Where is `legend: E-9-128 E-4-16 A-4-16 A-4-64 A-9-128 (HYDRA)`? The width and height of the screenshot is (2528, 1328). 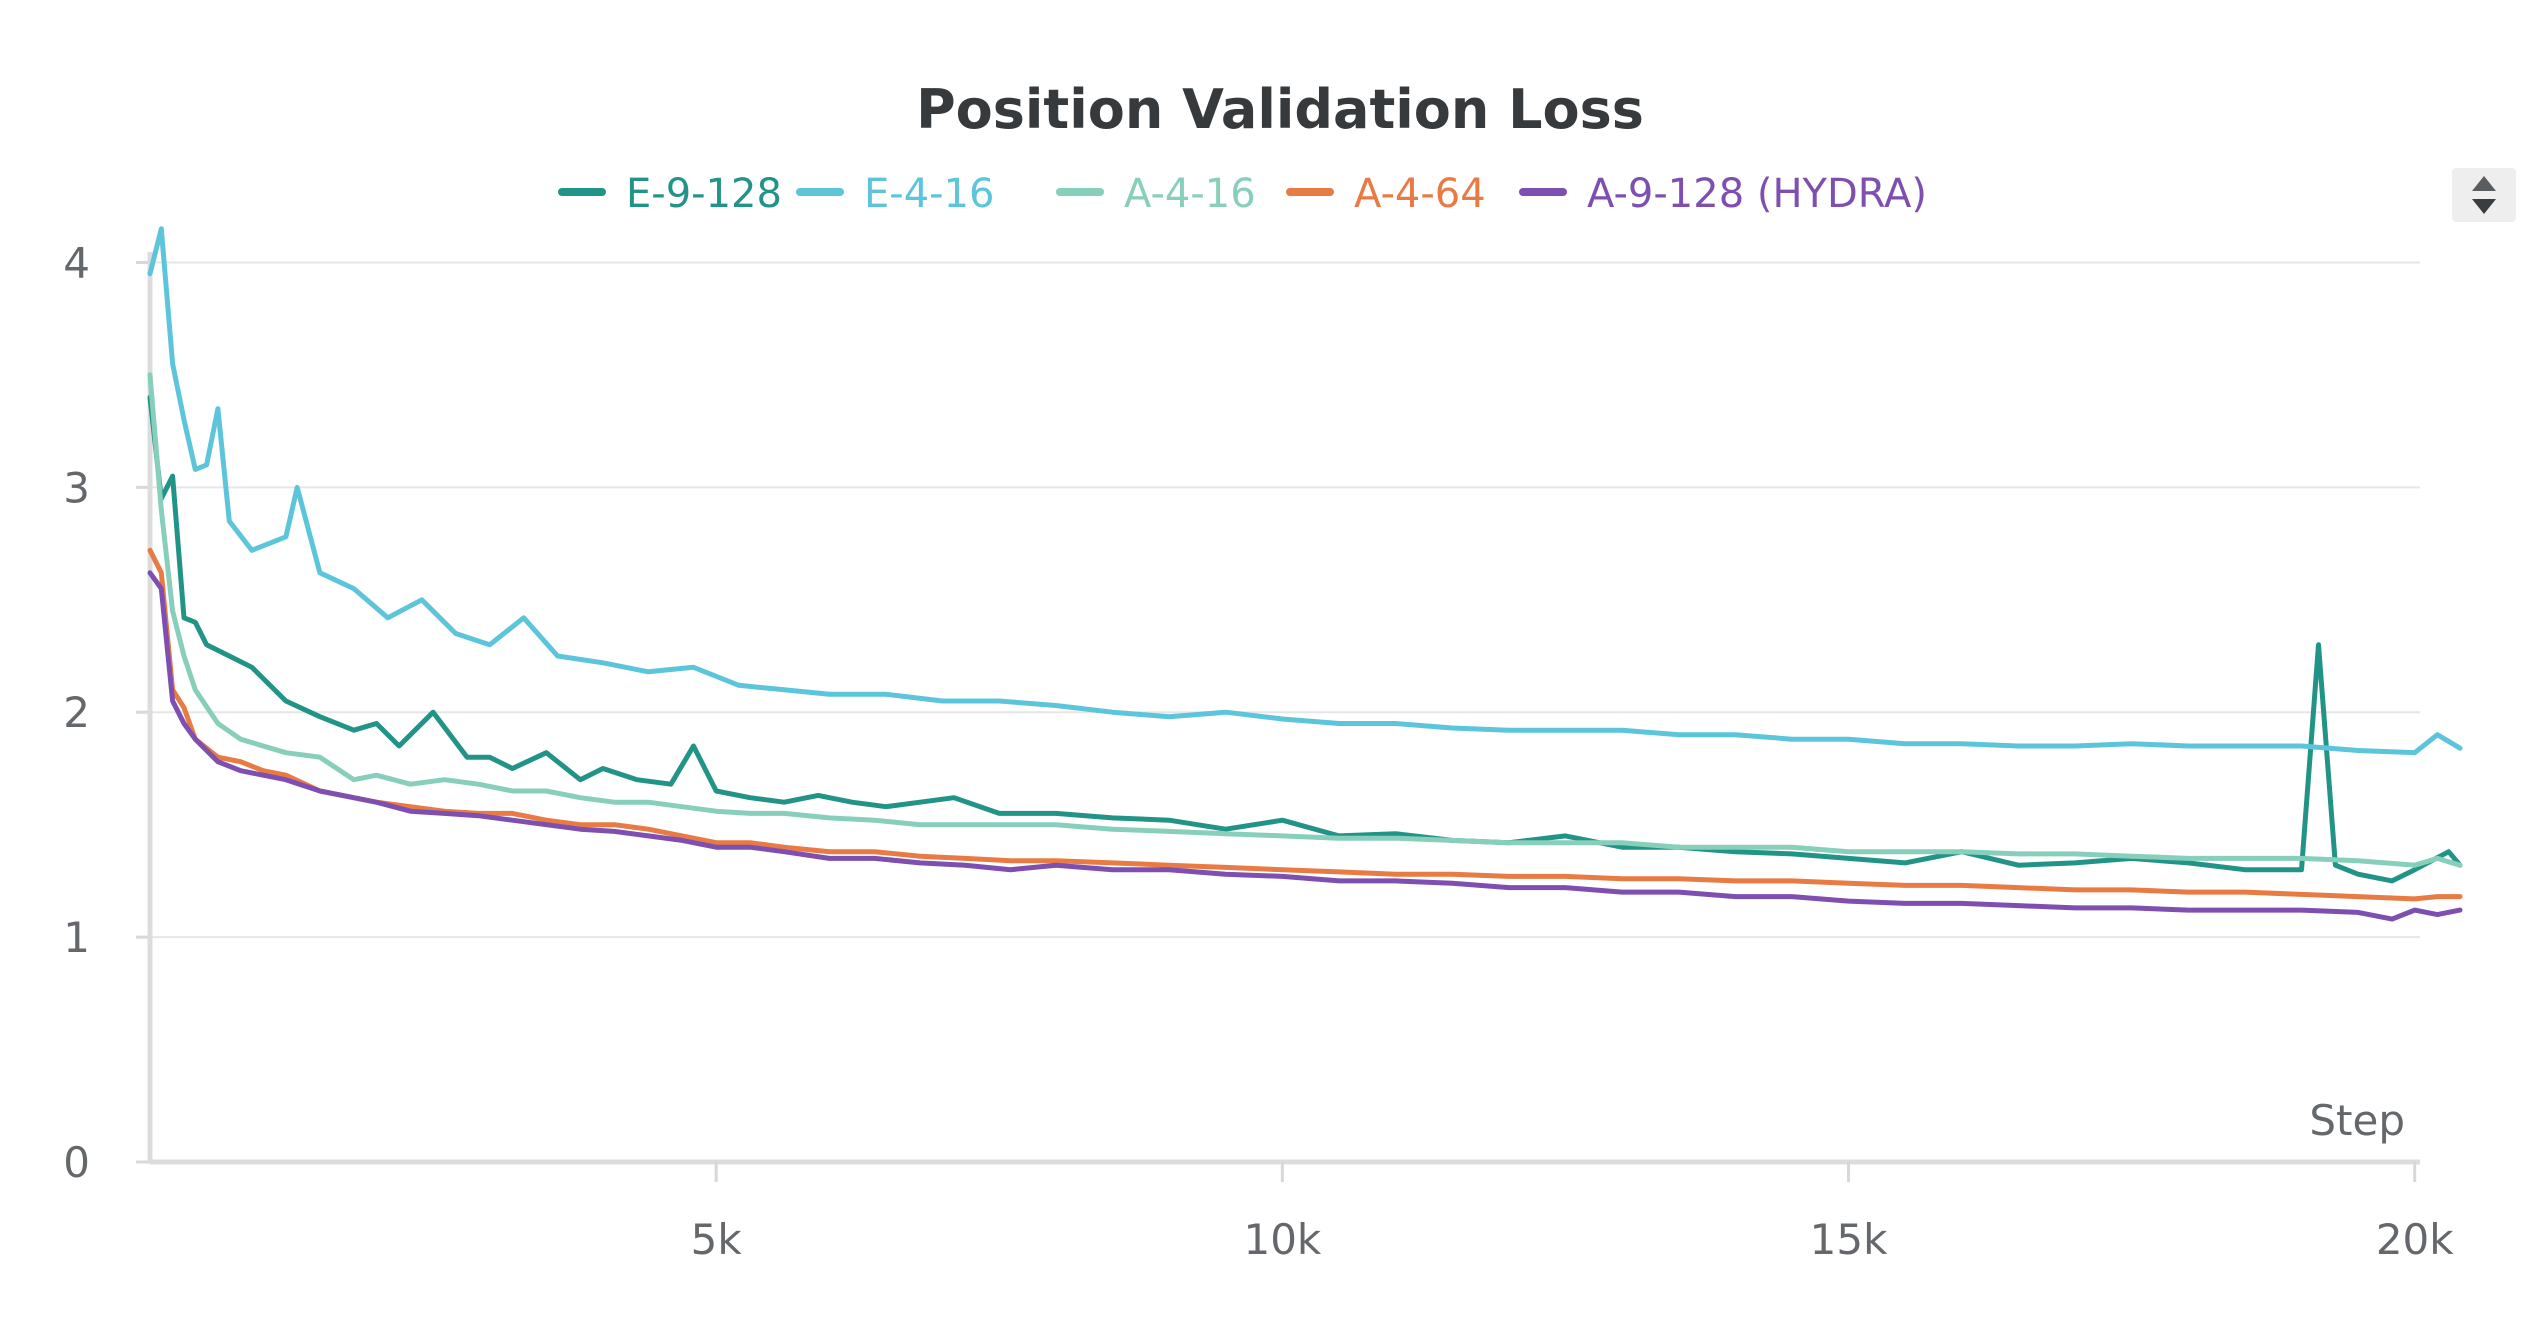
legend: E-9-128 E-4-16 A-4-16 A-4-64 A-9-128 (HYDRA) is located at coordinates (1242, 194).